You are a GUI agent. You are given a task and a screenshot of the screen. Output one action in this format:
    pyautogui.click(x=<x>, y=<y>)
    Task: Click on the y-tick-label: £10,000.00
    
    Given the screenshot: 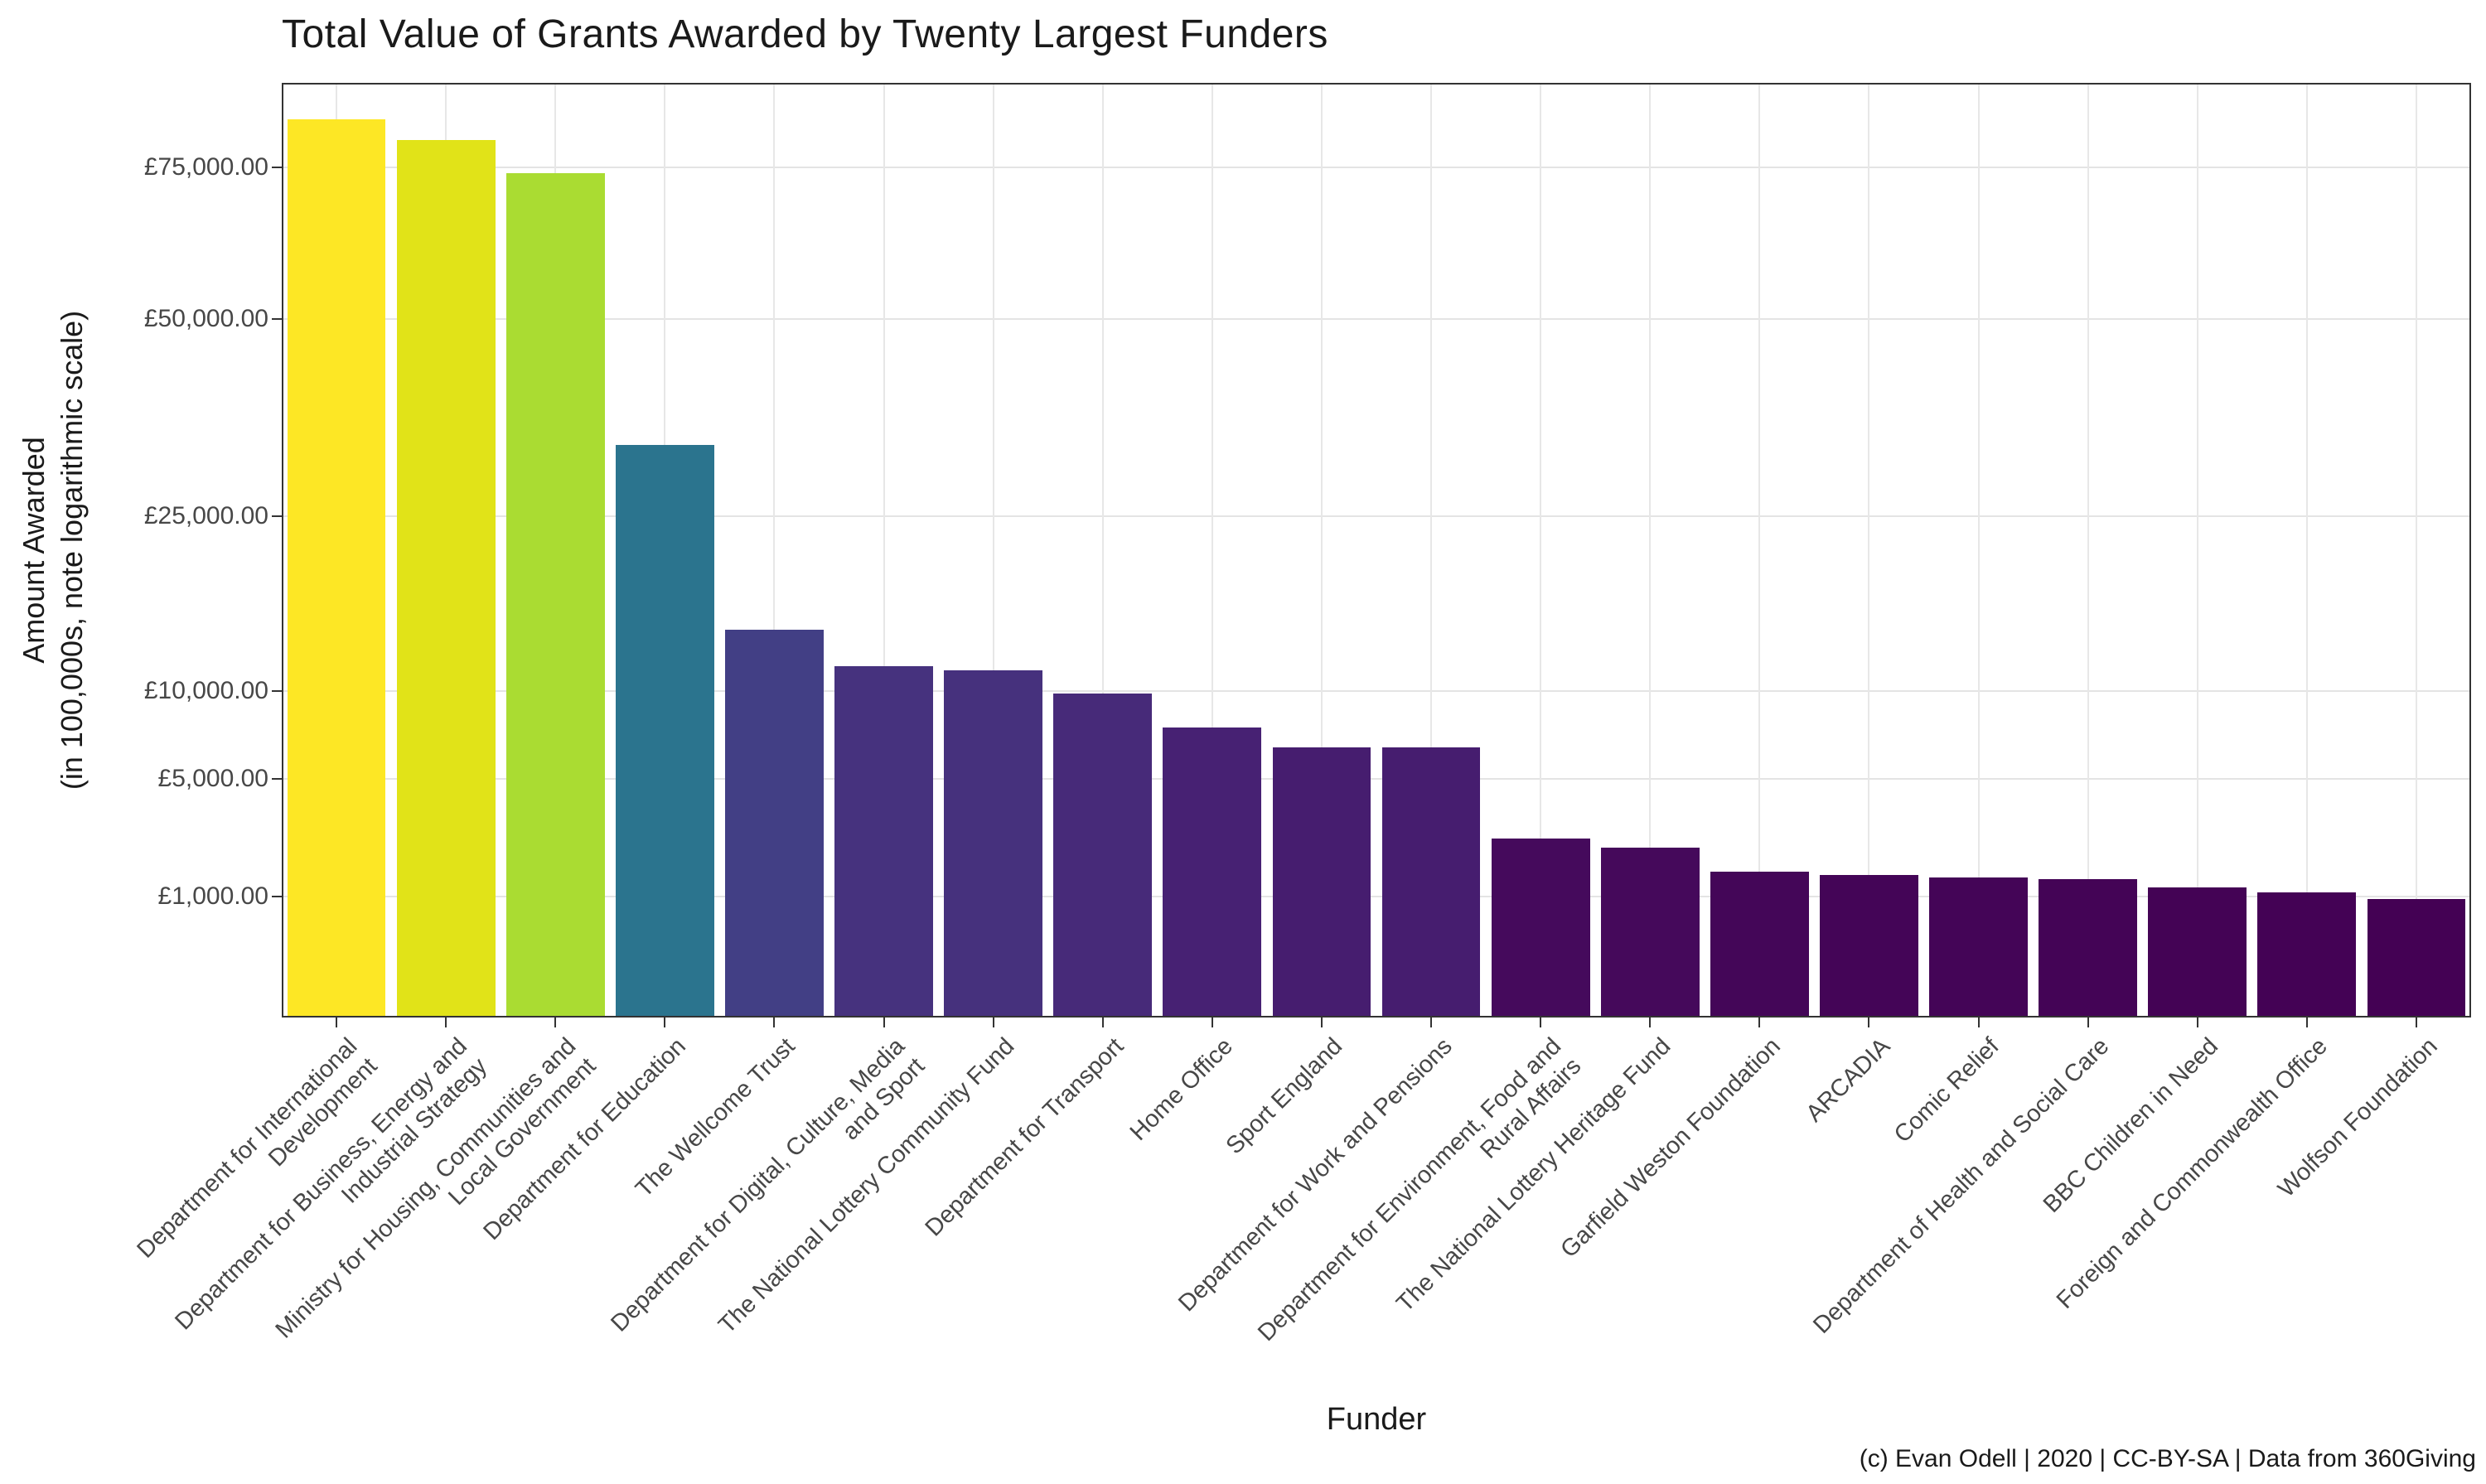 What is the action you would take?
    pyautogui.click(x=205, y=690)
    